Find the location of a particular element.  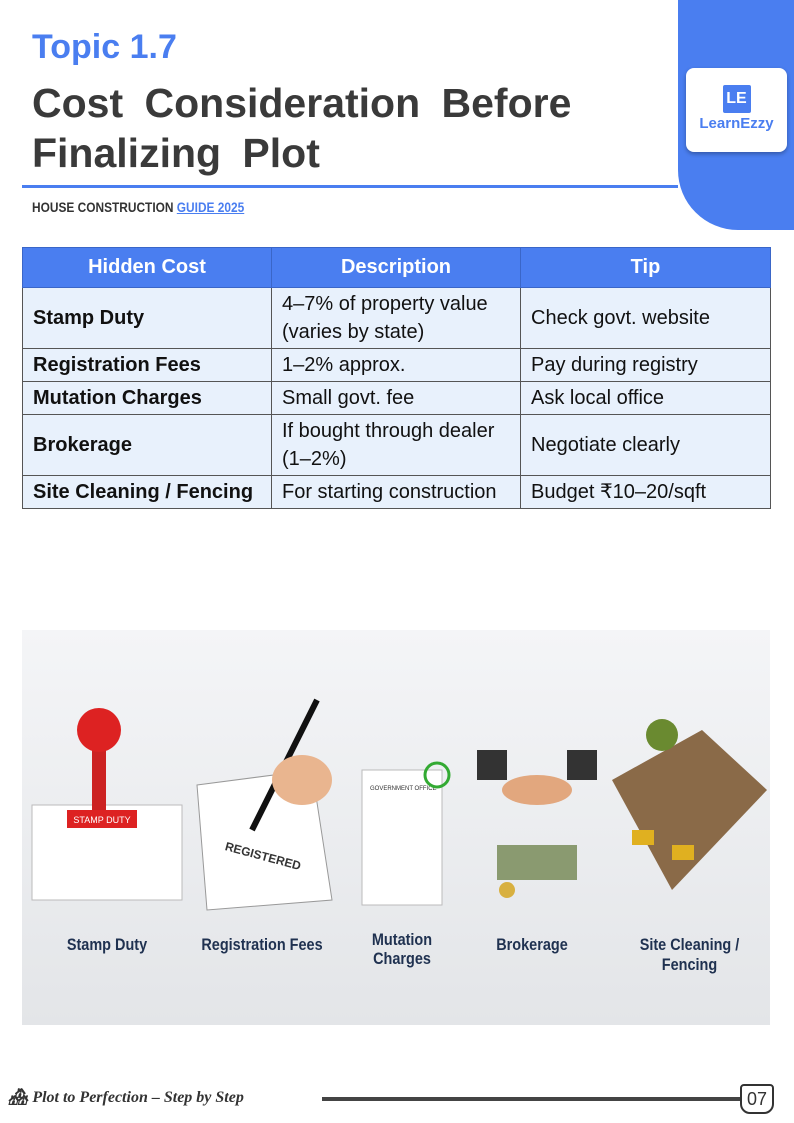

table-cell: 4–7% of property value (varies by state) is located at coordinates (396, 318).